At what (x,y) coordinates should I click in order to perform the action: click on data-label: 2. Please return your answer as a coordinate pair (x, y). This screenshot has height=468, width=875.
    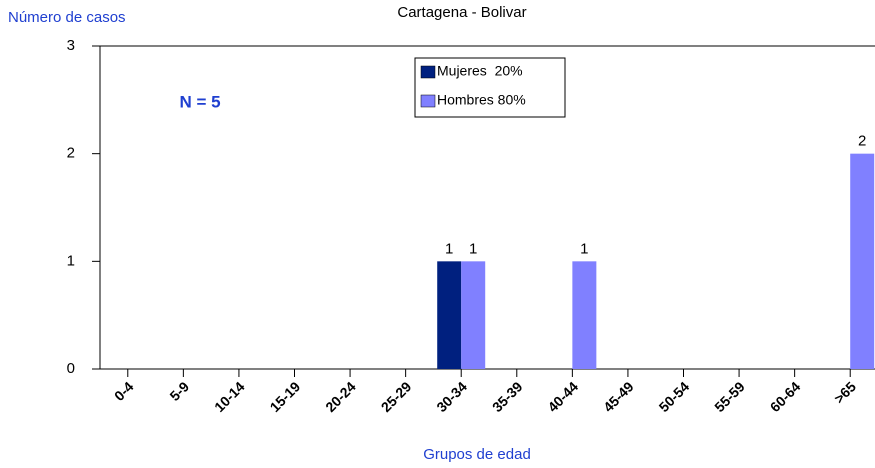
    Looking at the image, I should click on (862, 141).